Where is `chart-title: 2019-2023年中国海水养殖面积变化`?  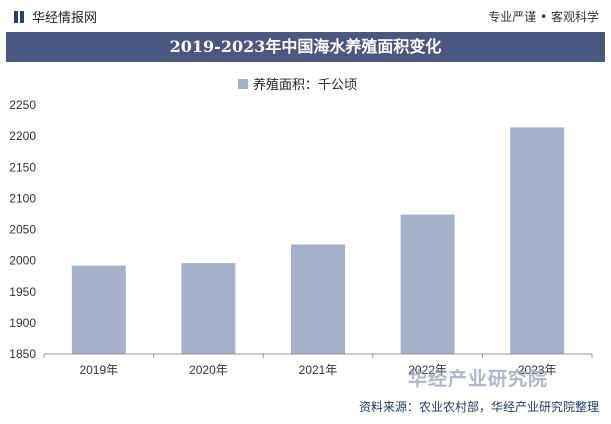
chart-title: 2019-2023年中国海水养殖面积变化 is located at coordinates (305, 47).